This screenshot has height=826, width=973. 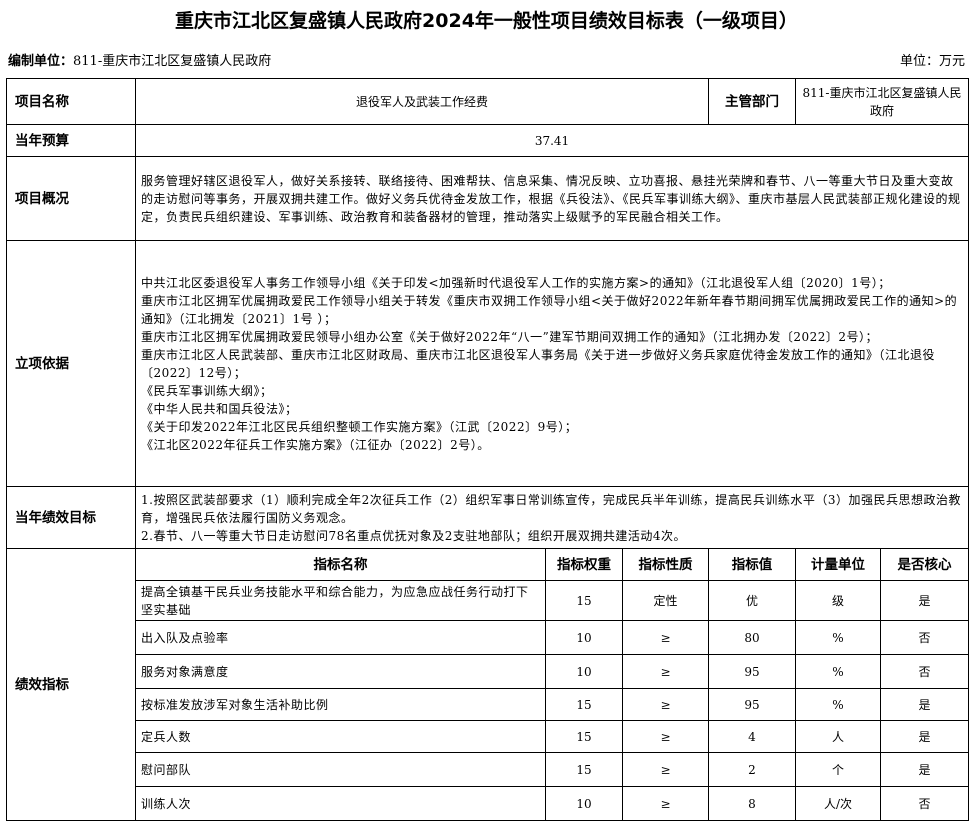 I want to click on metric-row: 服务对象满意度 10 ≥ 95 % 否, so click(x=488, y=671).